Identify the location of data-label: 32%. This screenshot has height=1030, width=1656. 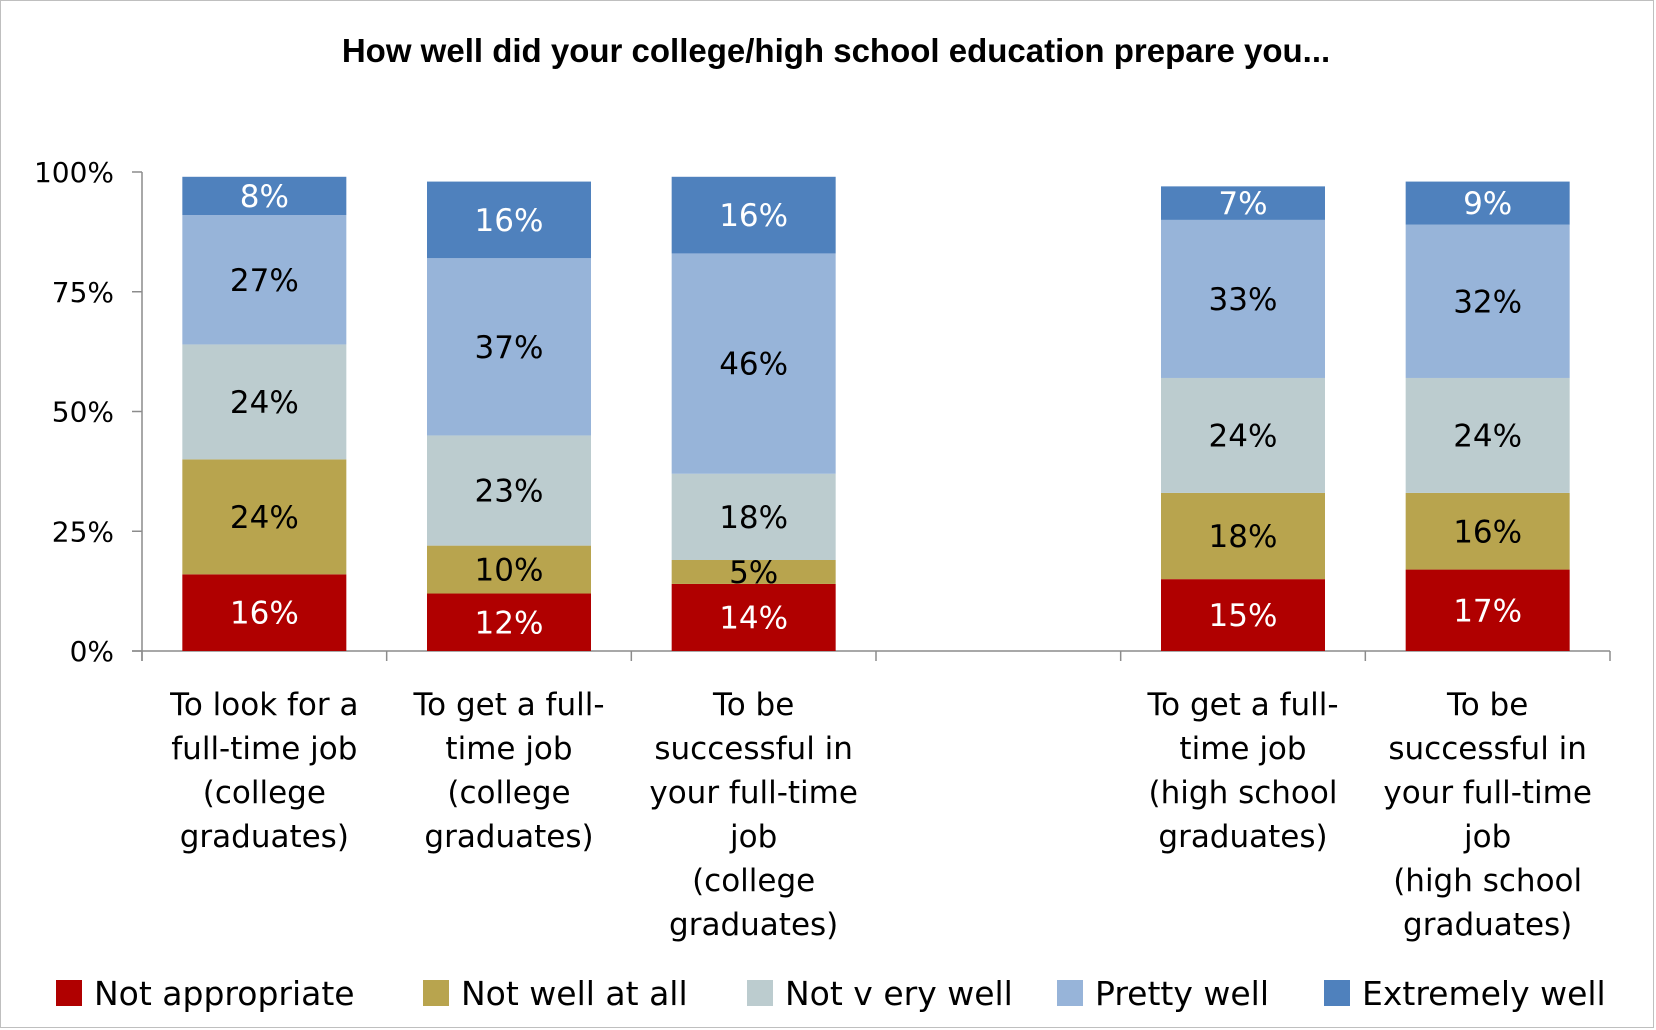
(1487, 302).